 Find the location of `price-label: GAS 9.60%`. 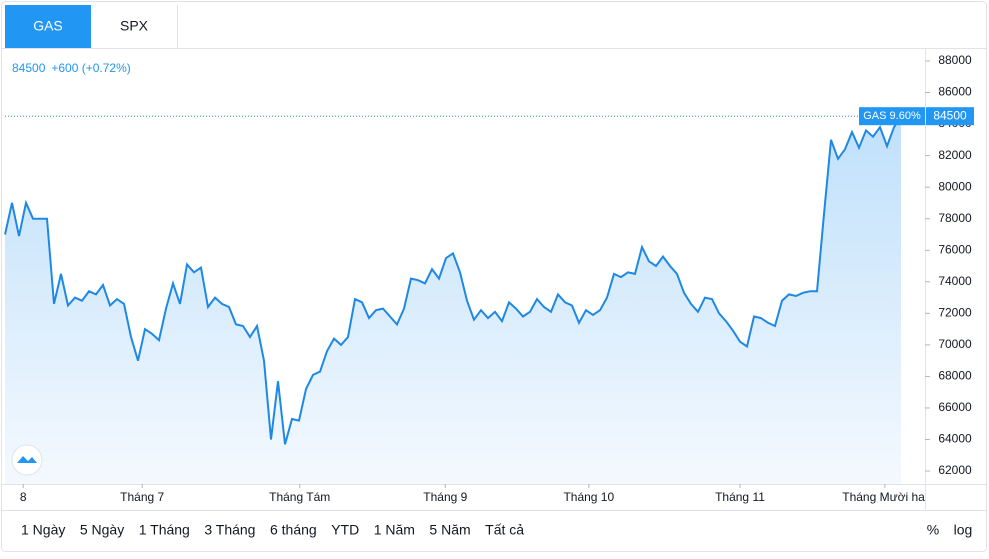

price-label: GAS 9.60% is located at coordinates (892, 116).